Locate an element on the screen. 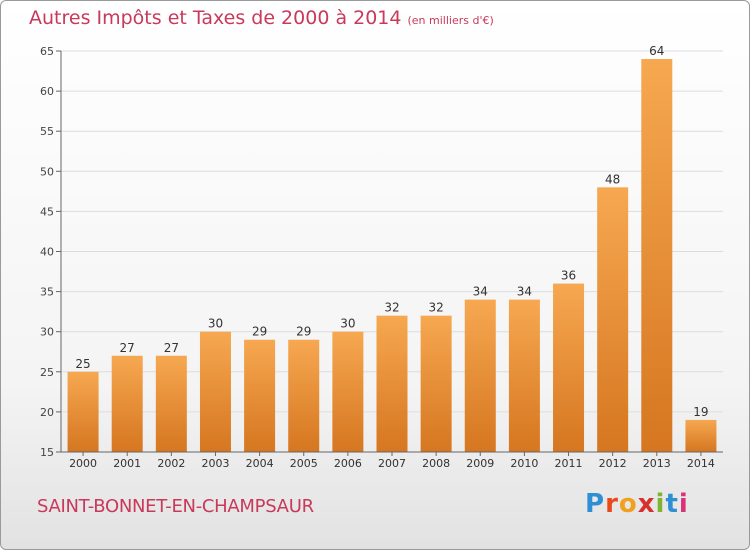 This screenshot has height=550, width=750. bar-value-label: 48 is located at coordinates (612, 179).